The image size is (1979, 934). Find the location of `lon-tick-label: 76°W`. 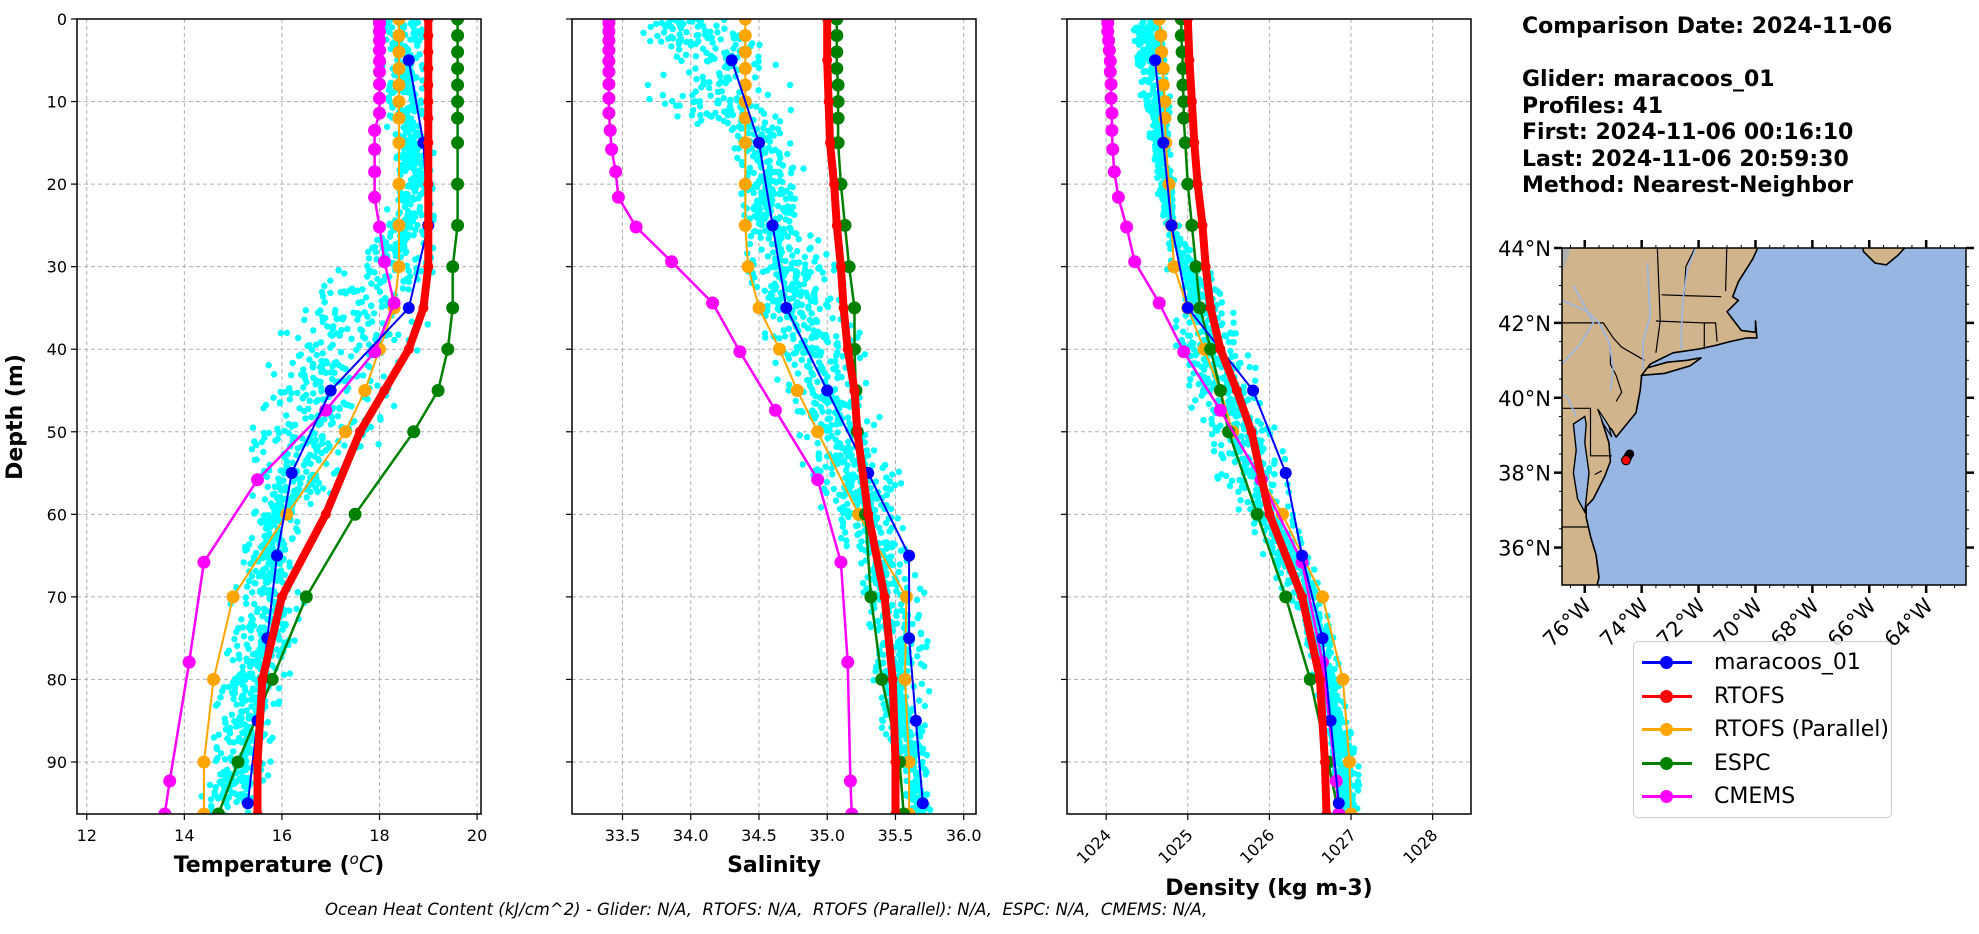

lon-tick-label: 76°W is located at coordinates (1567, 622).